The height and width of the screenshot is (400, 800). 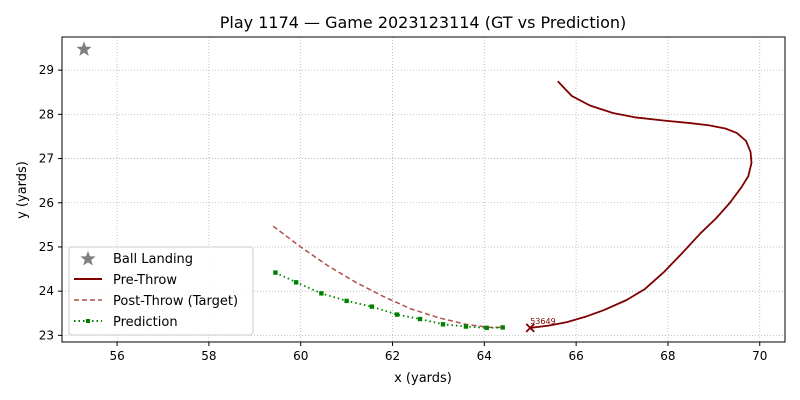 What do you see at coordinates (542, 321) in the screenshot?
I see `target-id-label: 53649` at bounding box center [542, 321].